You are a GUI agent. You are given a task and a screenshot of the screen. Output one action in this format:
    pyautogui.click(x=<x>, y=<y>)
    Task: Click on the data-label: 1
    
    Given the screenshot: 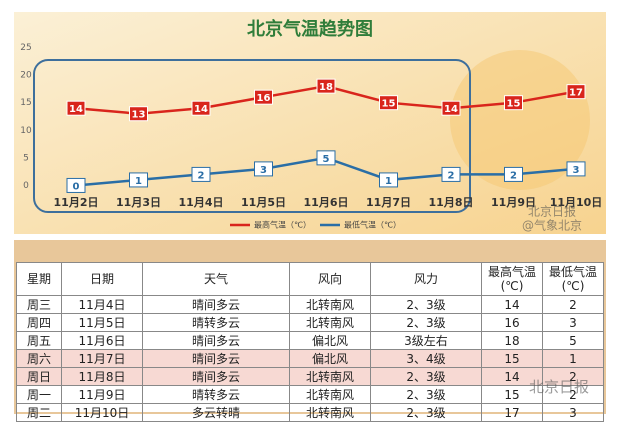 What is the action you would take?
    pyautogui.click(x=138, y=181)
    